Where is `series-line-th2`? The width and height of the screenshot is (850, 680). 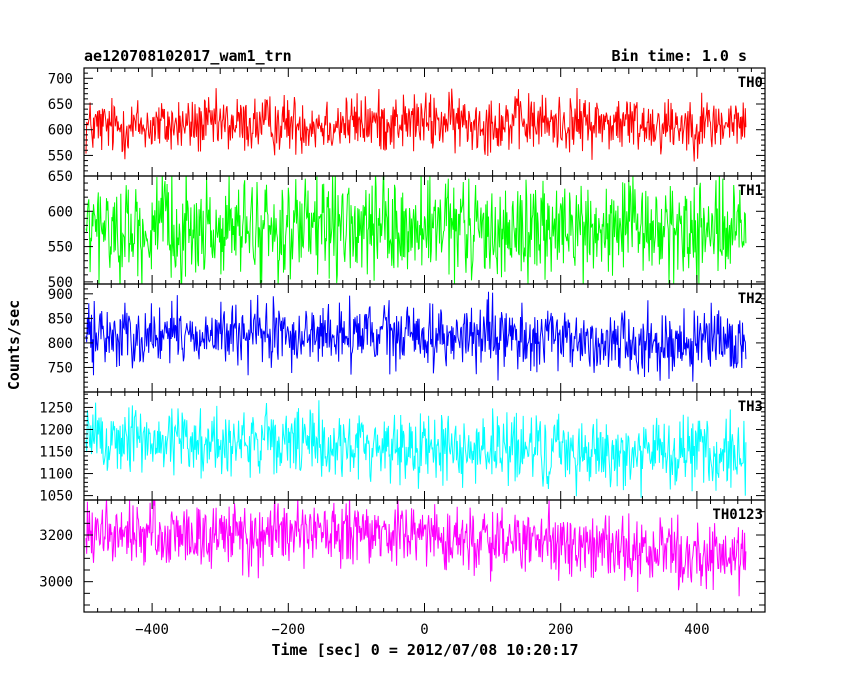 series-line-th2 is located at coordinates (416, 336).